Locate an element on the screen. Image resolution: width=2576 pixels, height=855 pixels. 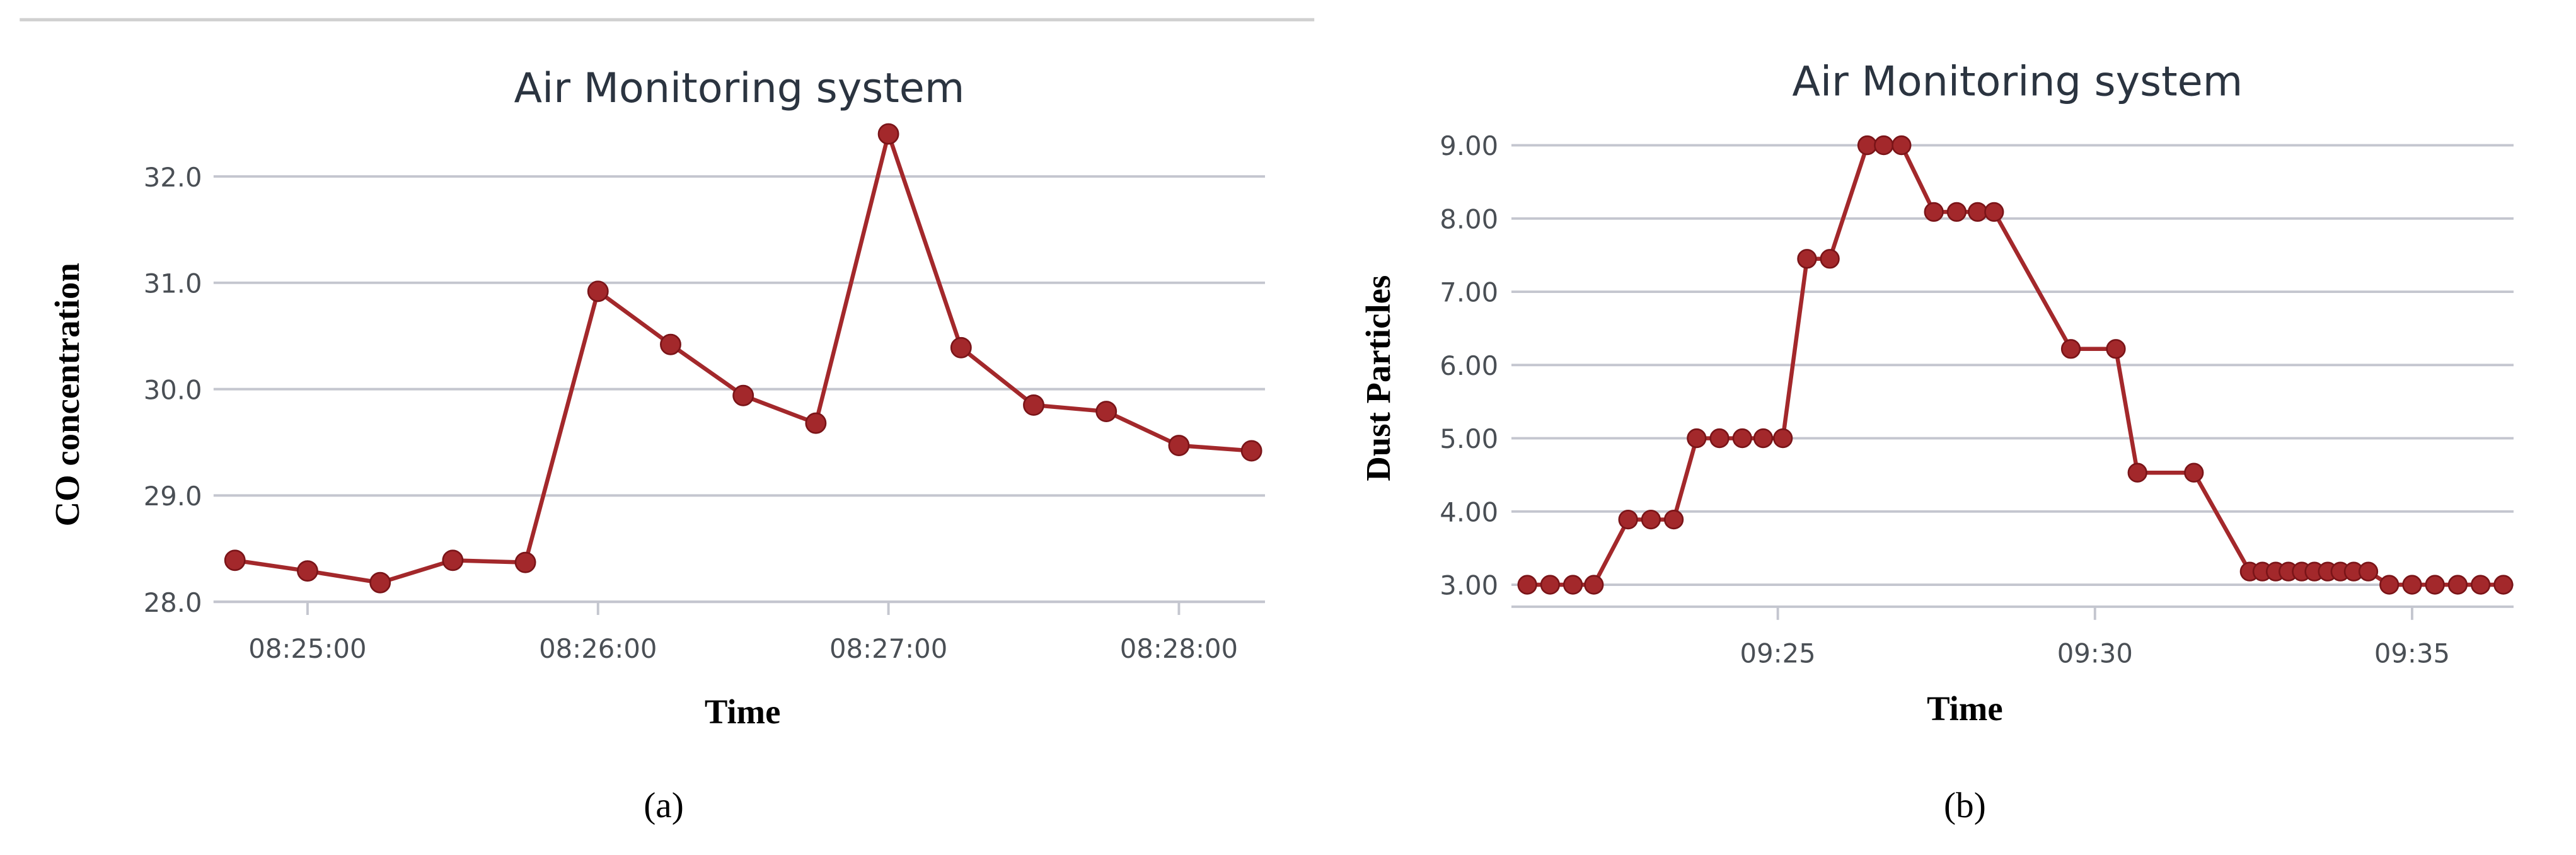
y-axis-title: CO concentration is located at coordinates (67, 394).